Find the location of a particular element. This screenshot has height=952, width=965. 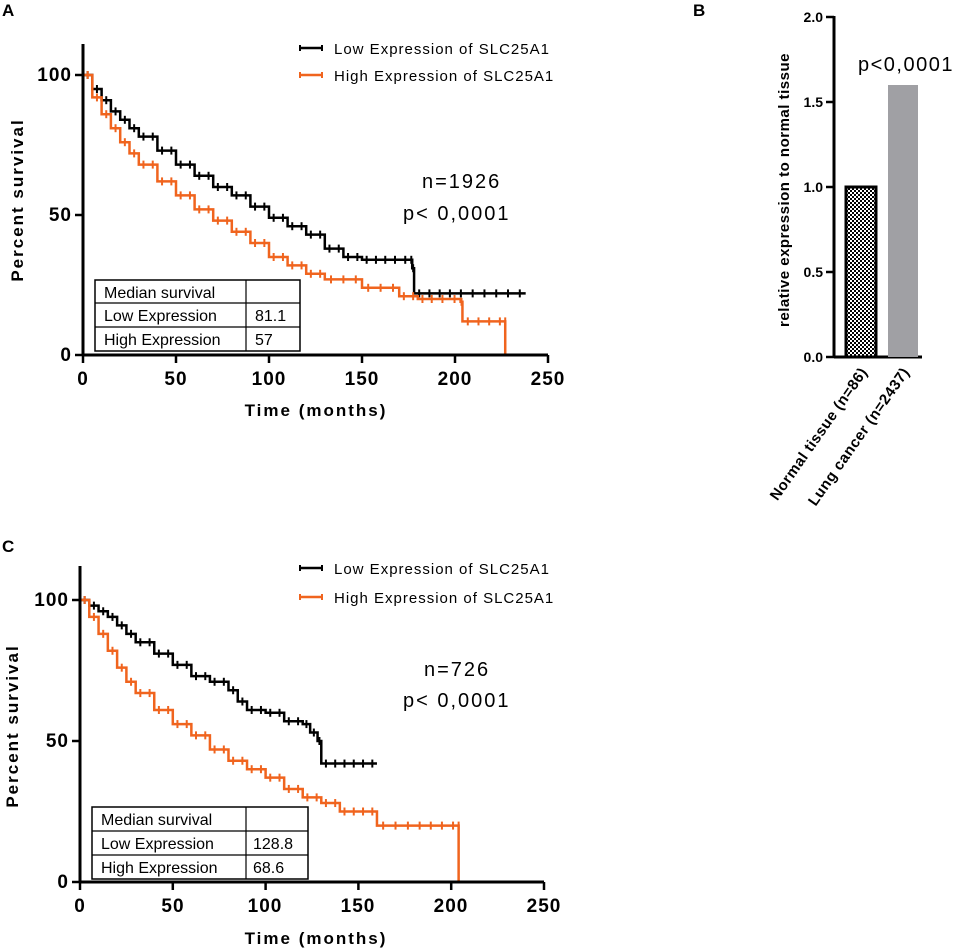

table-cell: 81.1 is located at coordinates (270, 316).